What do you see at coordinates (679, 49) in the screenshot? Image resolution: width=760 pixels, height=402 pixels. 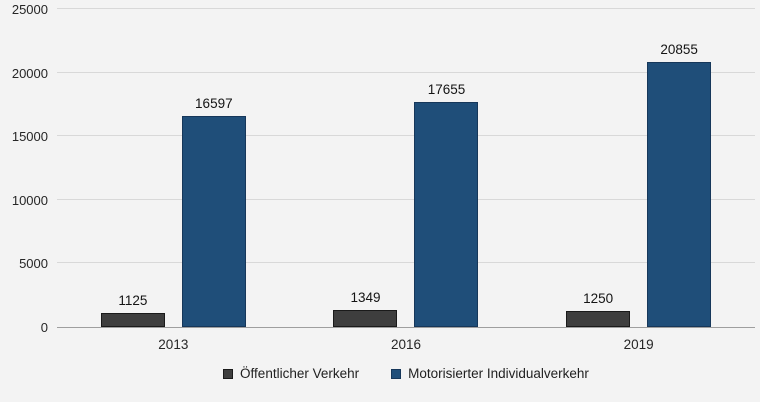 I see `value-label: 20855` at bounding box center [679, 49].